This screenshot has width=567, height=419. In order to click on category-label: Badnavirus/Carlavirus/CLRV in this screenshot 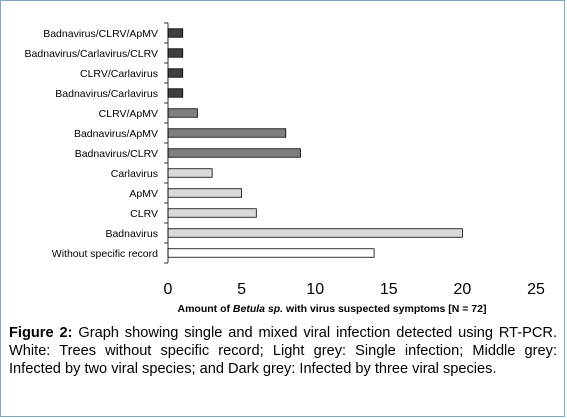, I will do `click(91, 54)`.